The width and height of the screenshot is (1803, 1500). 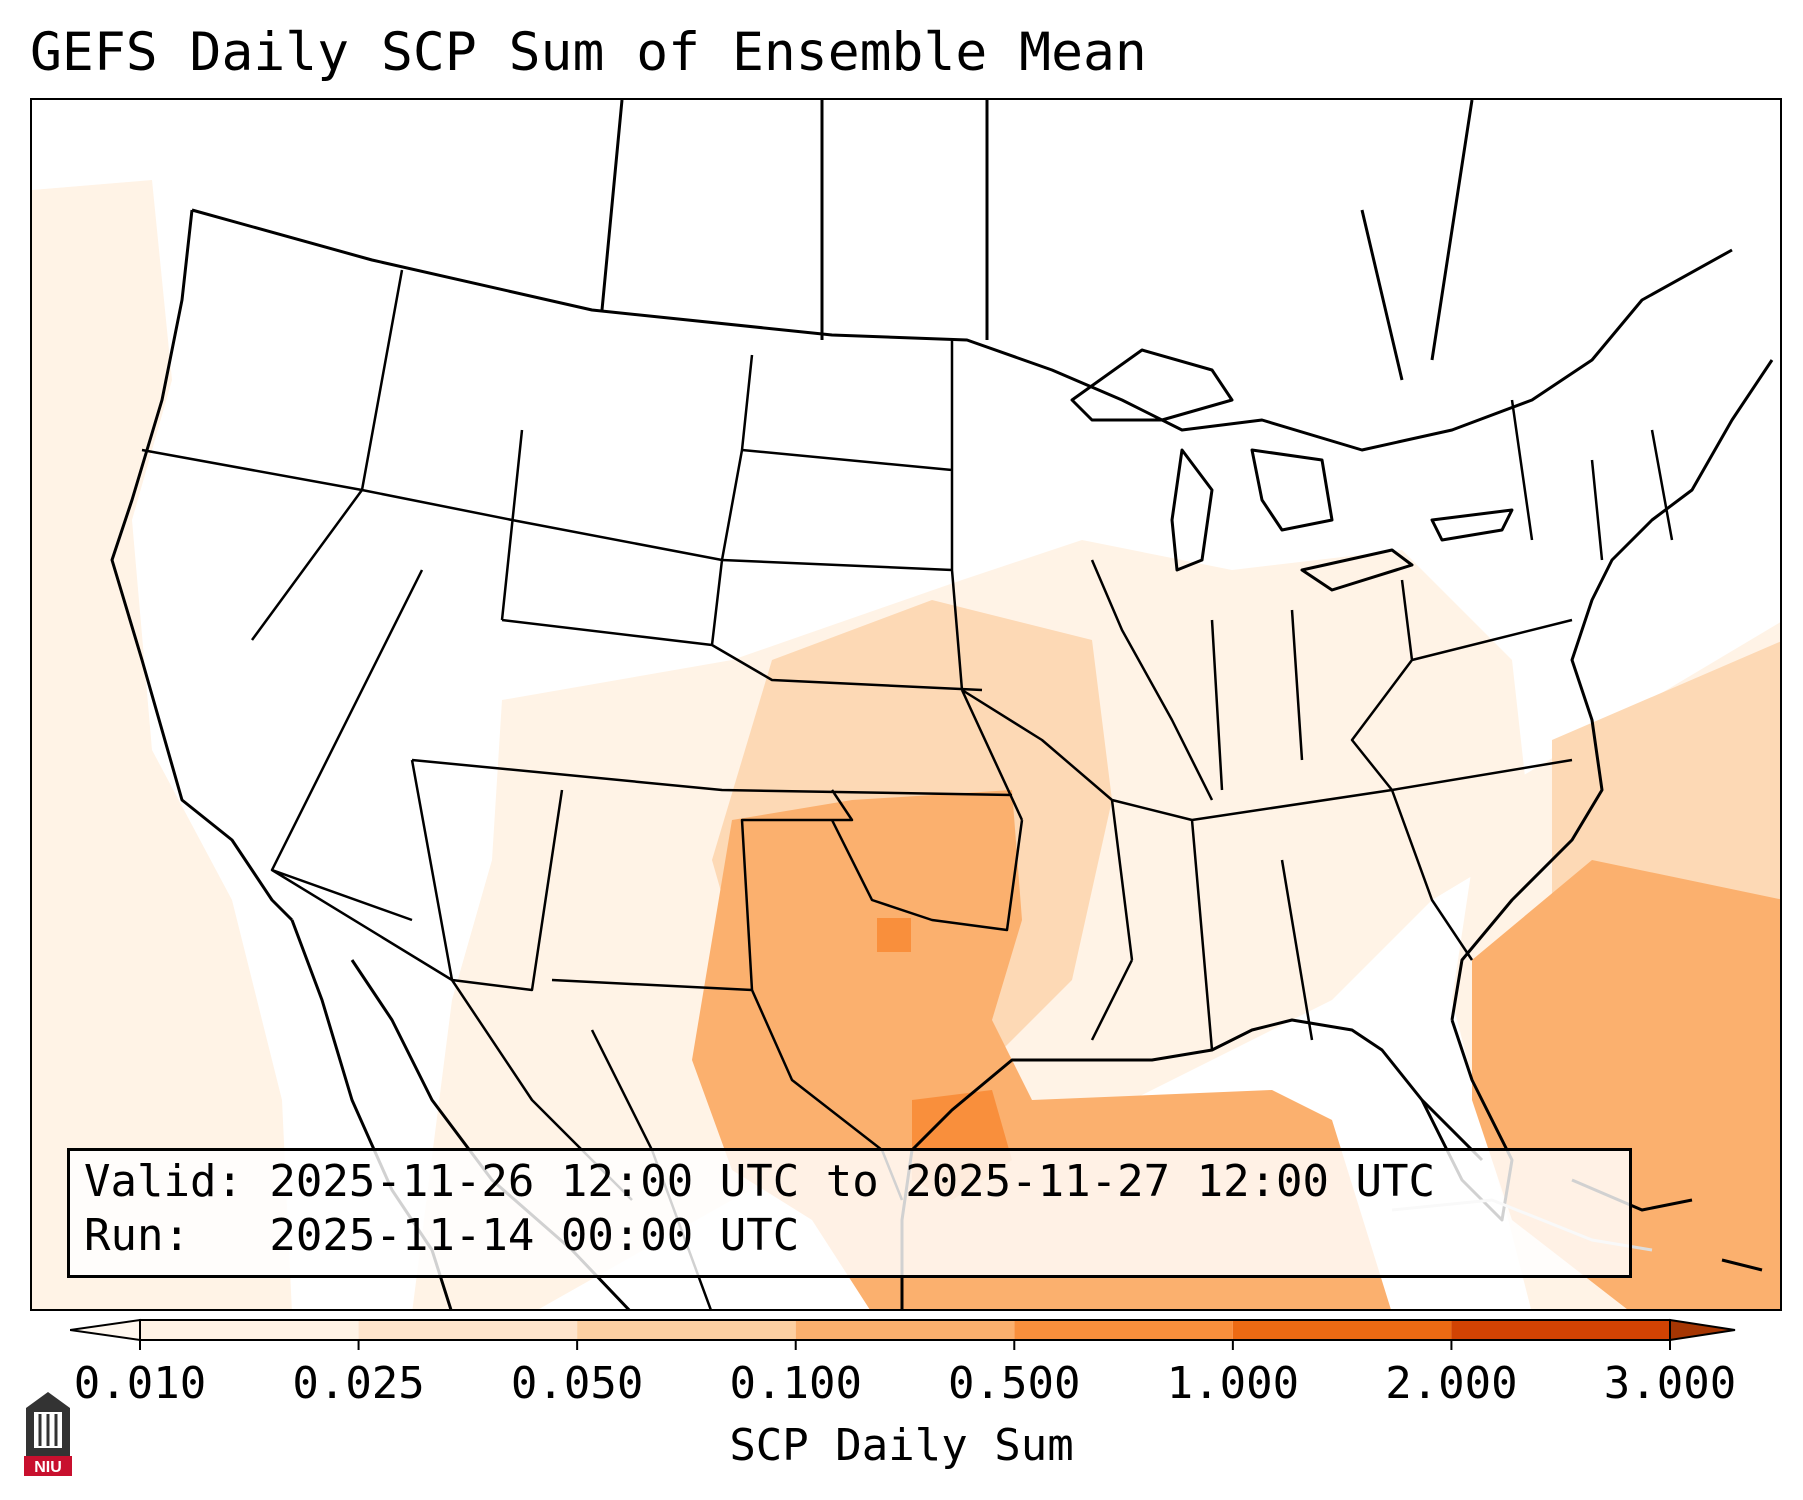 I want to click on colorbar-outline, so click(x=905, y=1330).